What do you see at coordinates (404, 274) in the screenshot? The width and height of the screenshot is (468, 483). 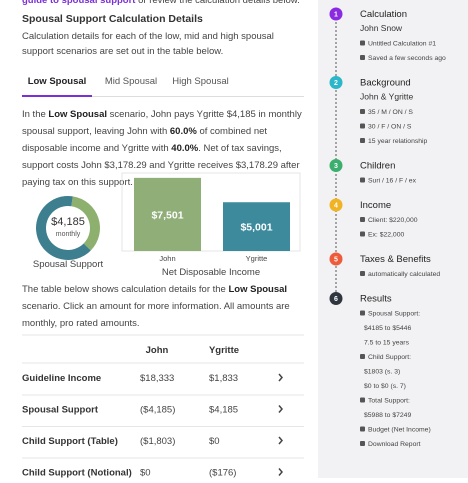 I see `step-detail: automatically calculated` at bounding box center [404, 274].